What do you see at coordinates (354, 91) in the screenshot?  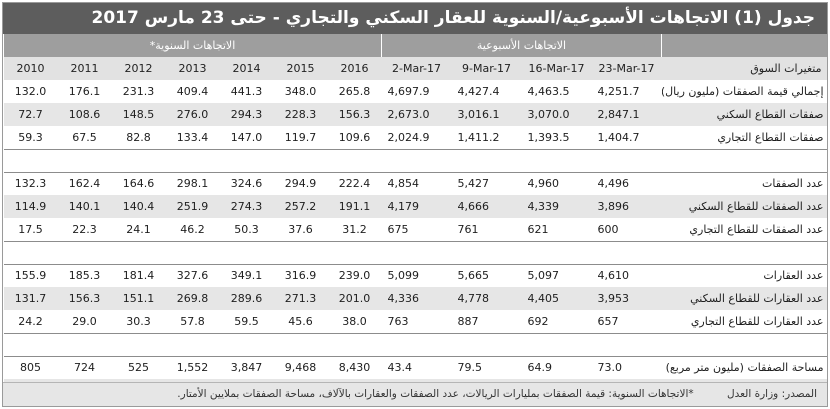 I see `annual-cell: 265.8` at bounding box center [354, 91].